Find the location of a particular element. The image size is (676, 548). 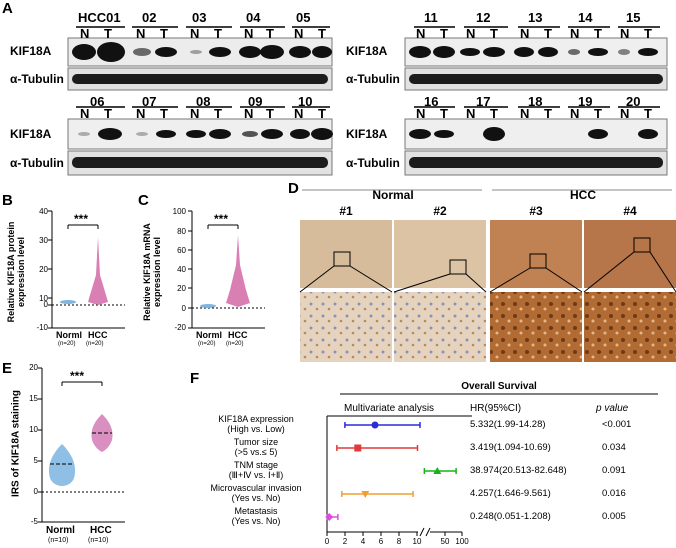

forest-hr-text: 38.974(20.513-82.648) is located at coordinates (518, 470).